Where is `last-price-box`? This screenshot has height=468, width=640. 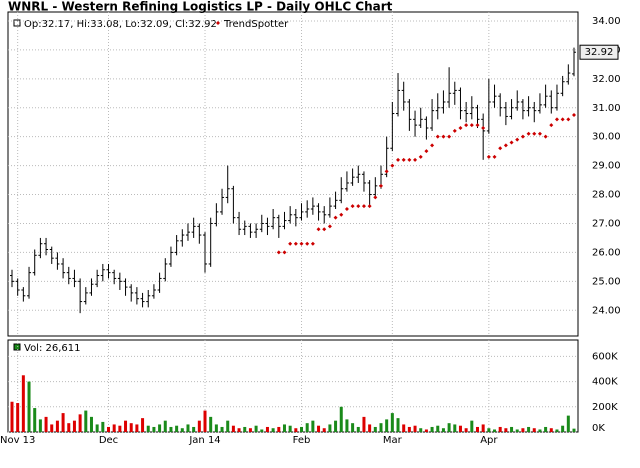
last-price-box is located at coordinates (599, 52).